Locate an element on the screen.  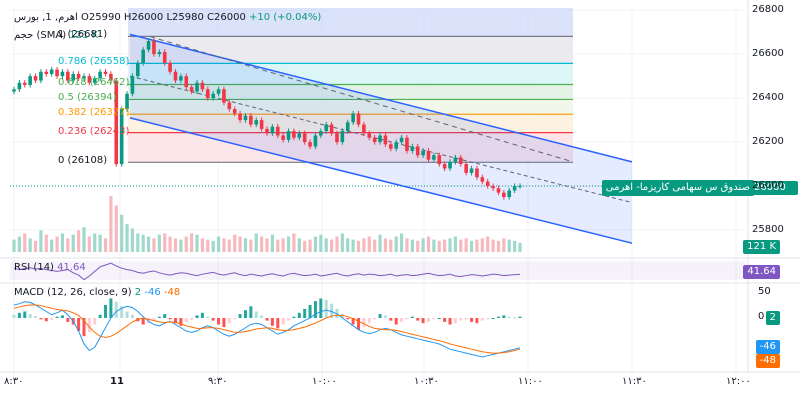
open-label: O is located at coordinates (85, 17).